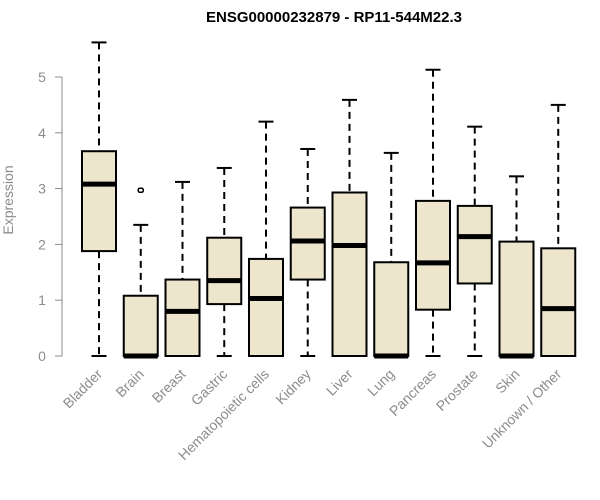 Image resolution: width=600 pixels, height=500 pixels. Describe the element at coordinates (182, 268) in the screenshot. I see `box-breast` at that location.